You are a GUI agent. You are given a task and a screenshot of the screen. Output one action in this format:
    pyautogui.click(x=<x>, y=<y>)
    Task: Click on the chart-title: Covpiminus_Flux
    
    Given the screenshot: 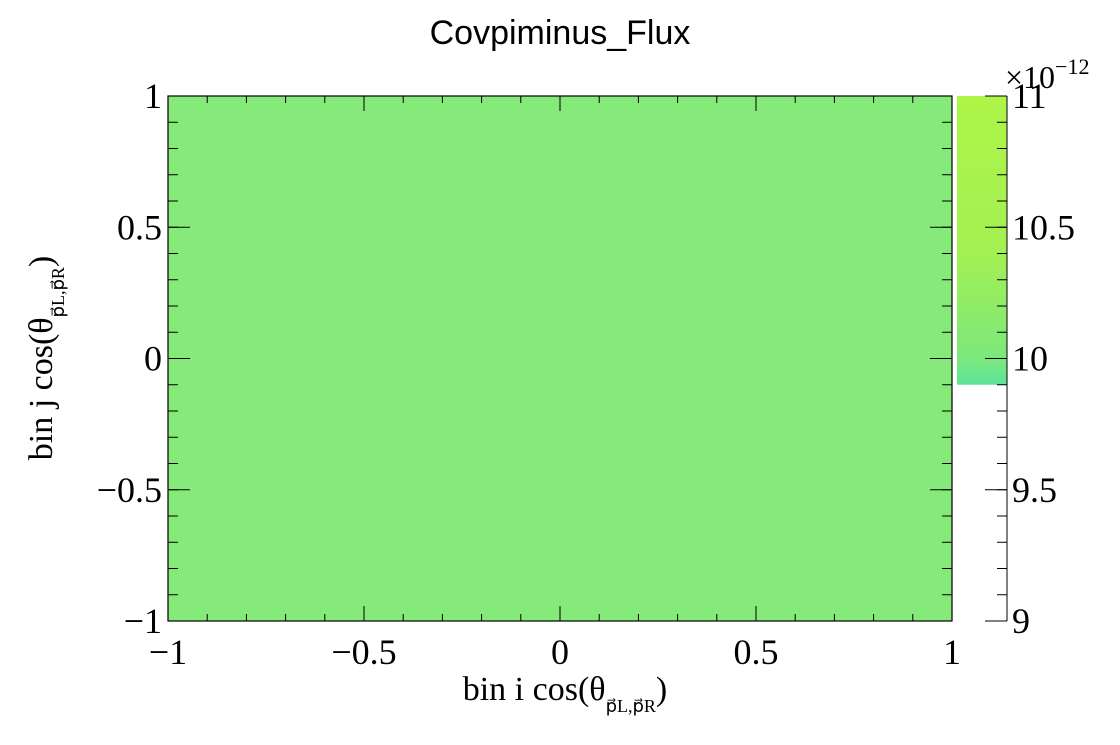 What is the action you would take?
    pyautogui.click(x=560, y=33)
    